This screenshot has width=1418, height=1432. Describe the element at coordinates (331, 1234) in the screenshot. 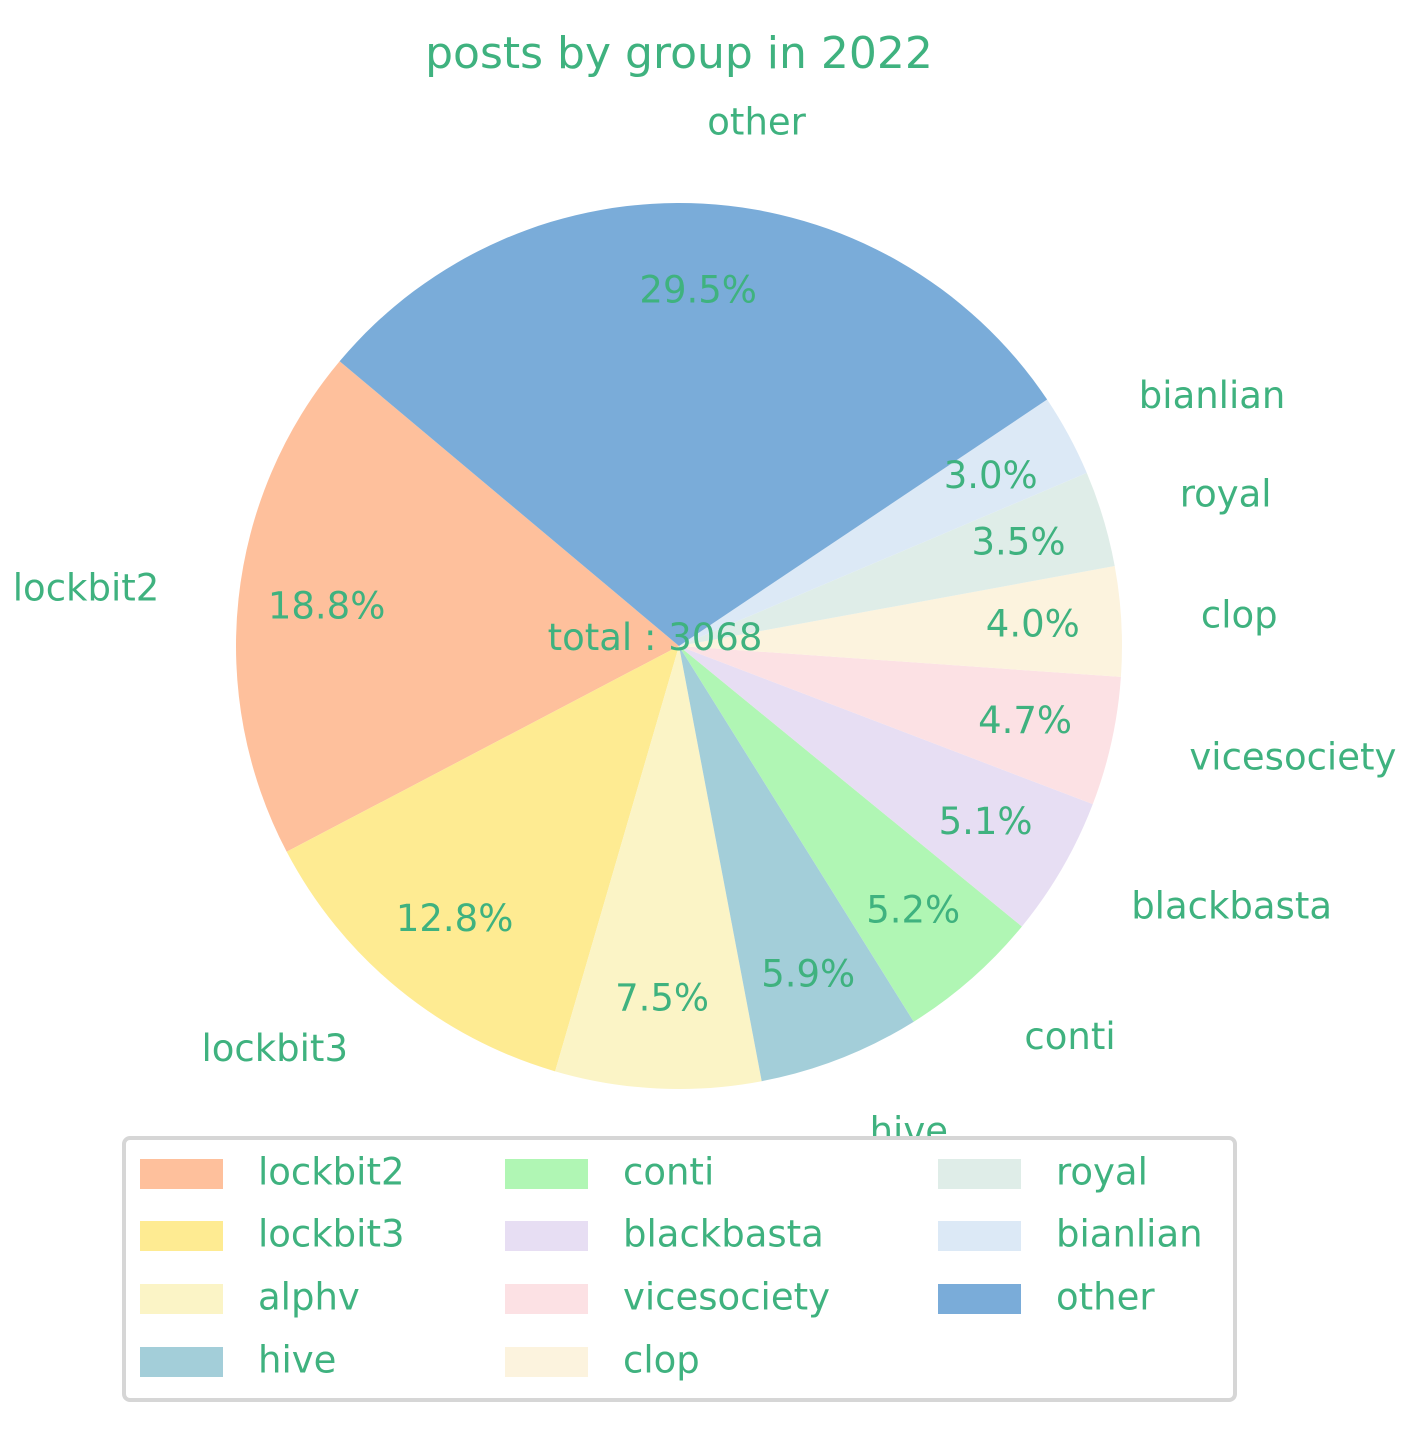

I see `legend-label-lockbit3: lockbit3` at that location.